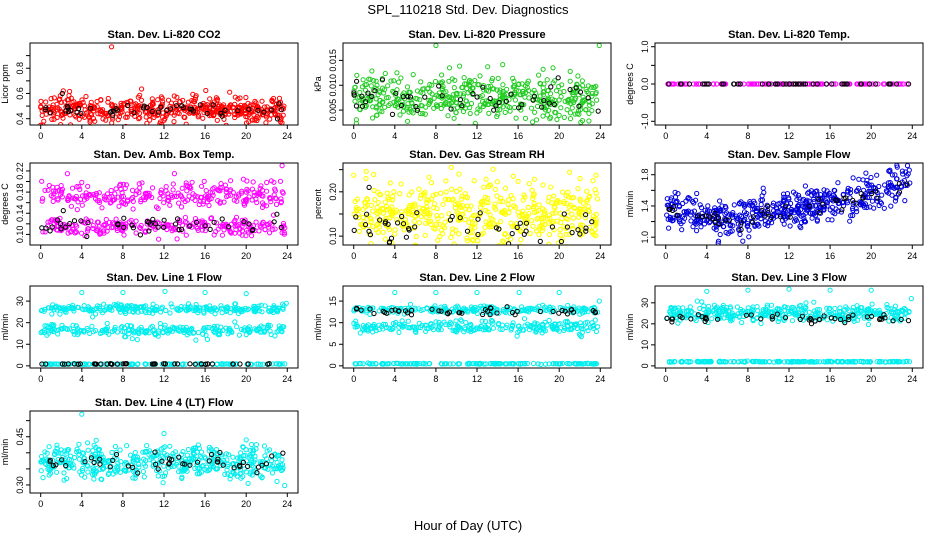  Describe the element at coordinates (318, 327) in the screenshot. I see `y-axis-label: ml/min` at that location.